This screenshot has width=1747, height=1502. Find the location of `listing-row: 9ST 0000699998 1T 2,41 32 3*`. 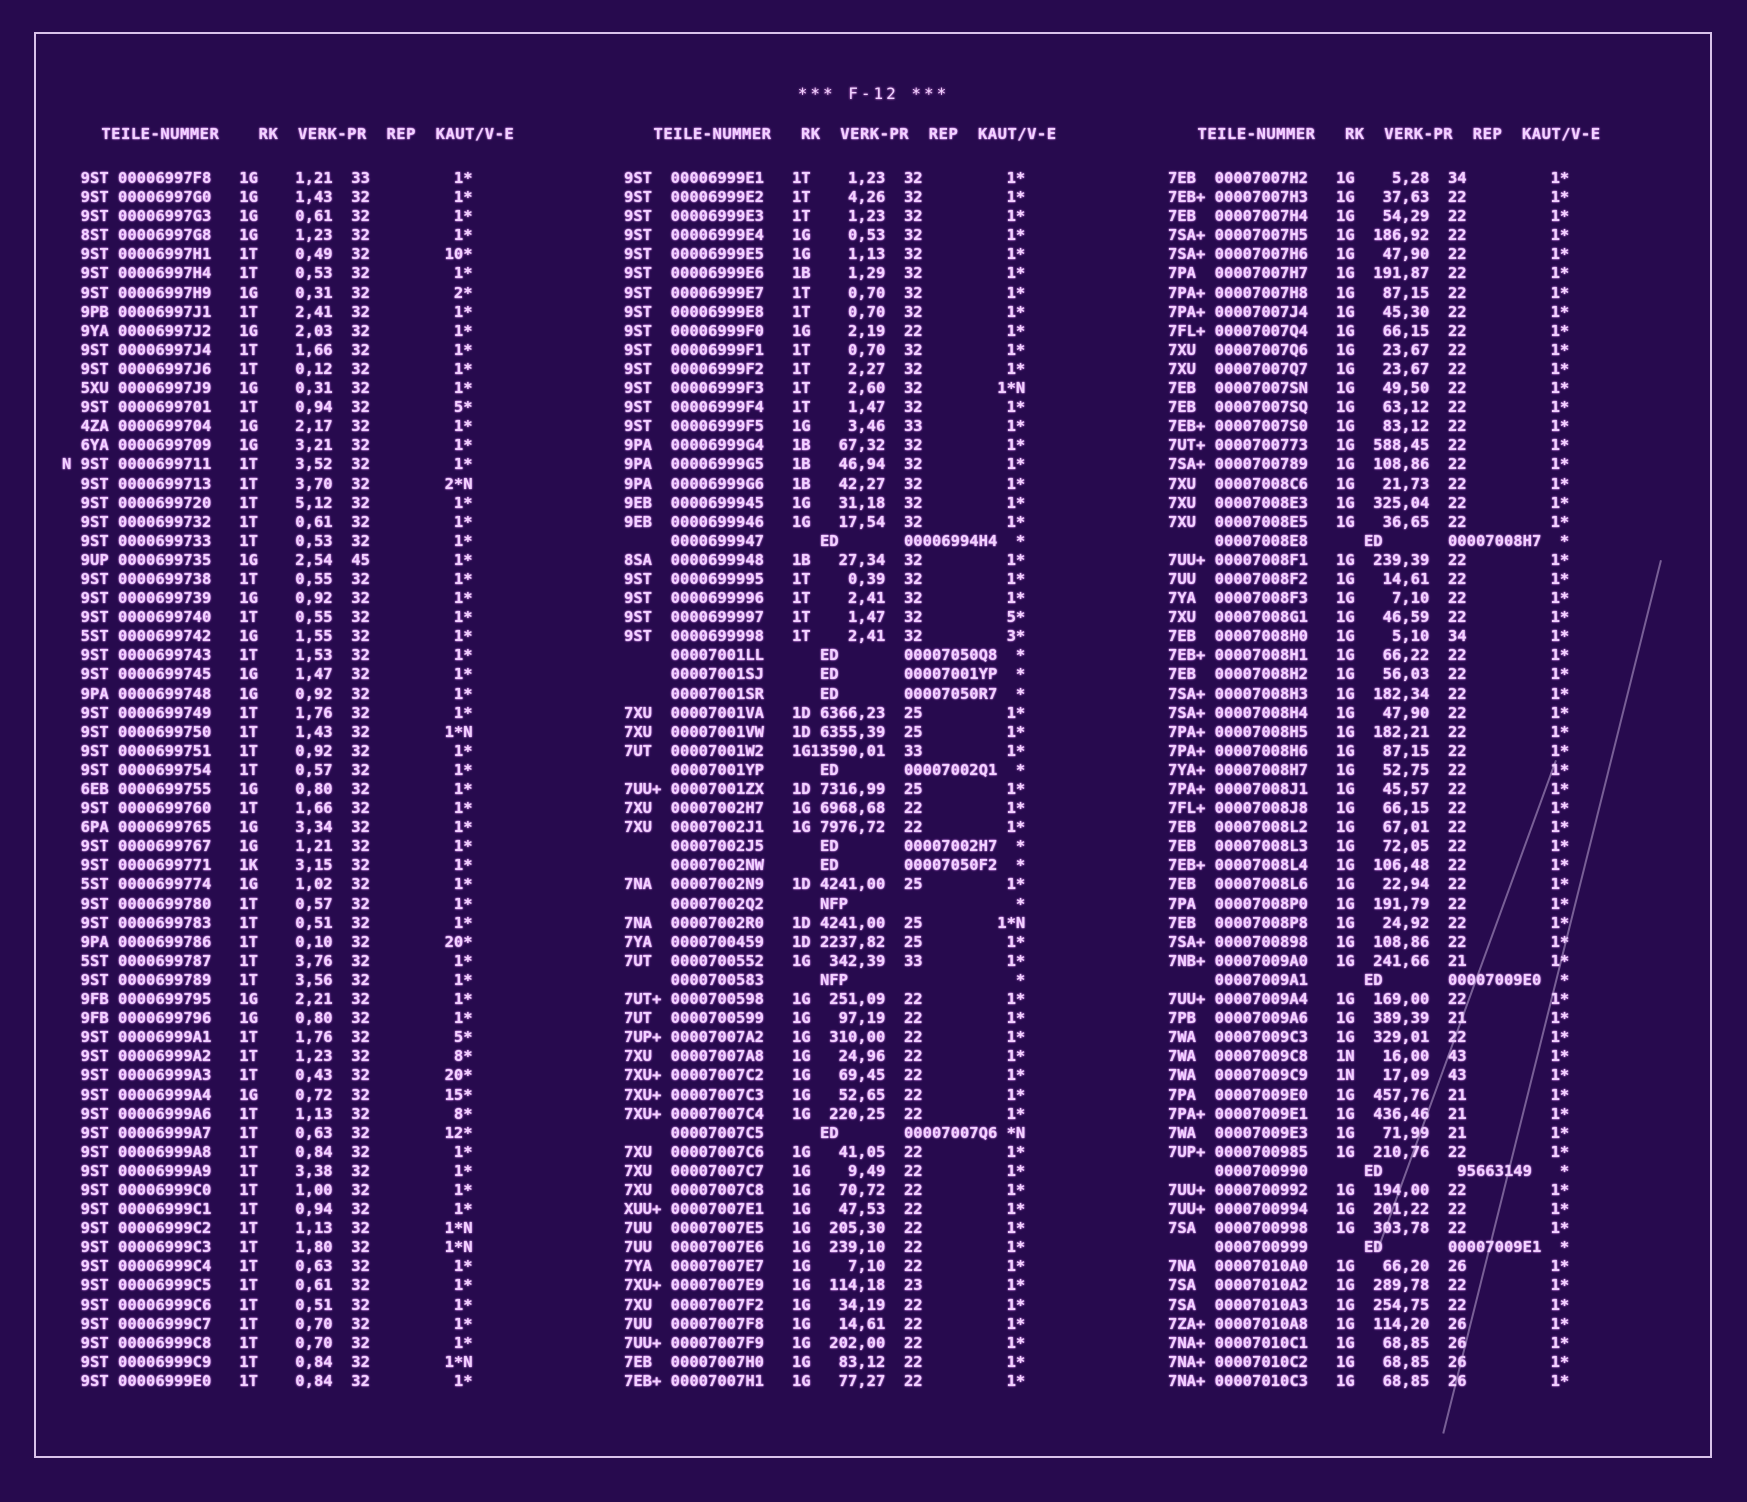

listing-row: 9ST 0000699998 1T 2,41 32 3* is located at coordinates (825, 636).